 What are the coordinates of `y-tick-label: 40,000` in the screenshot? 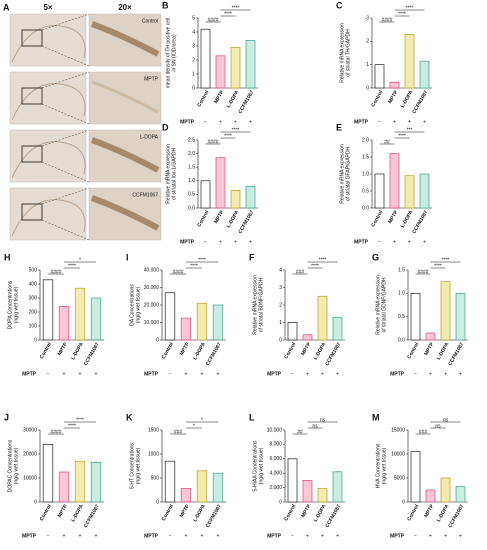 It's located at (152, 270).